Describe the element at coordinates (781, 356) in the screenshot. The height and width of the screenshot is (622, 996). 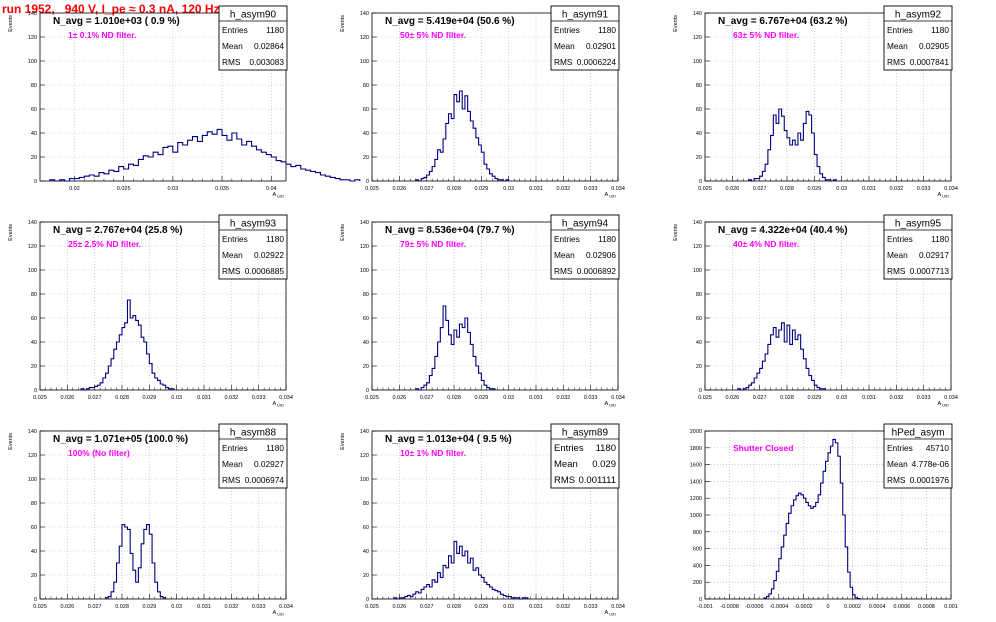
I see `histogram-series-h_asym95` at that location.